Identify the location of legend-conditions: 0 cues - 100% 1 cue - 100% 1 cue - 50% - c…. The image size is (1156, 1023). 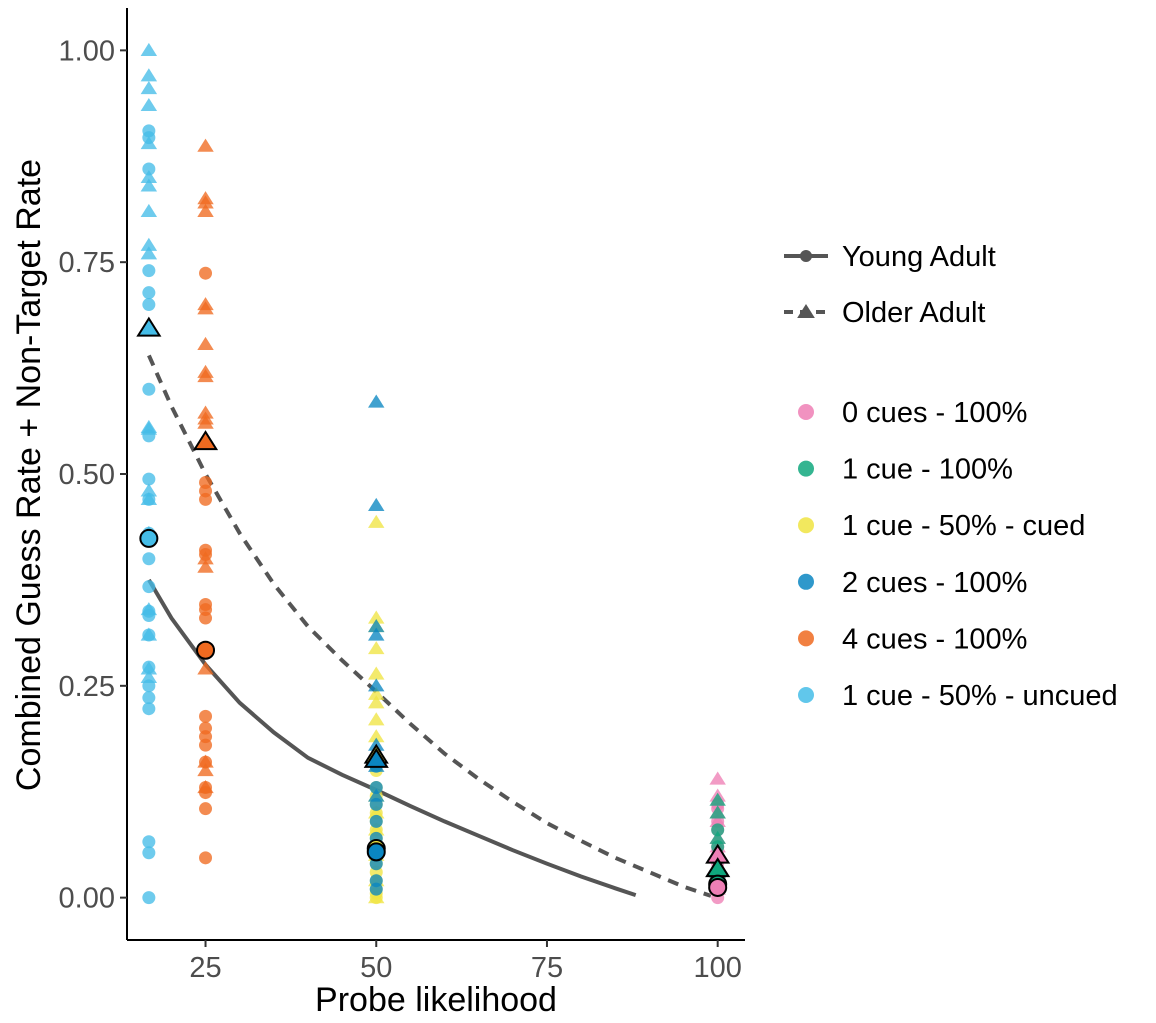
(958, 554).